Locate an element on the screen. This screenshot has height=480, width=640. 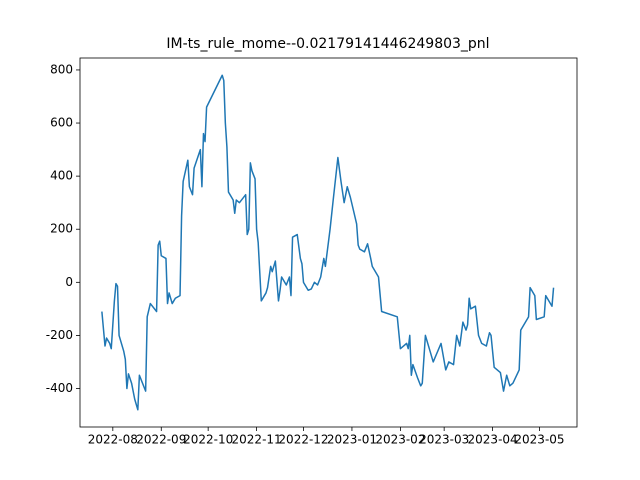
x-tick-label: 2022-08 is located at coordinates (113, 440).